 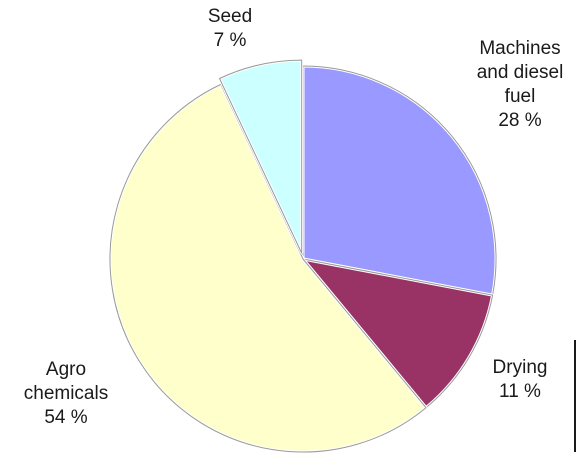 I want to click on pie-label-value: 11 %, so click(x=520, y=391).